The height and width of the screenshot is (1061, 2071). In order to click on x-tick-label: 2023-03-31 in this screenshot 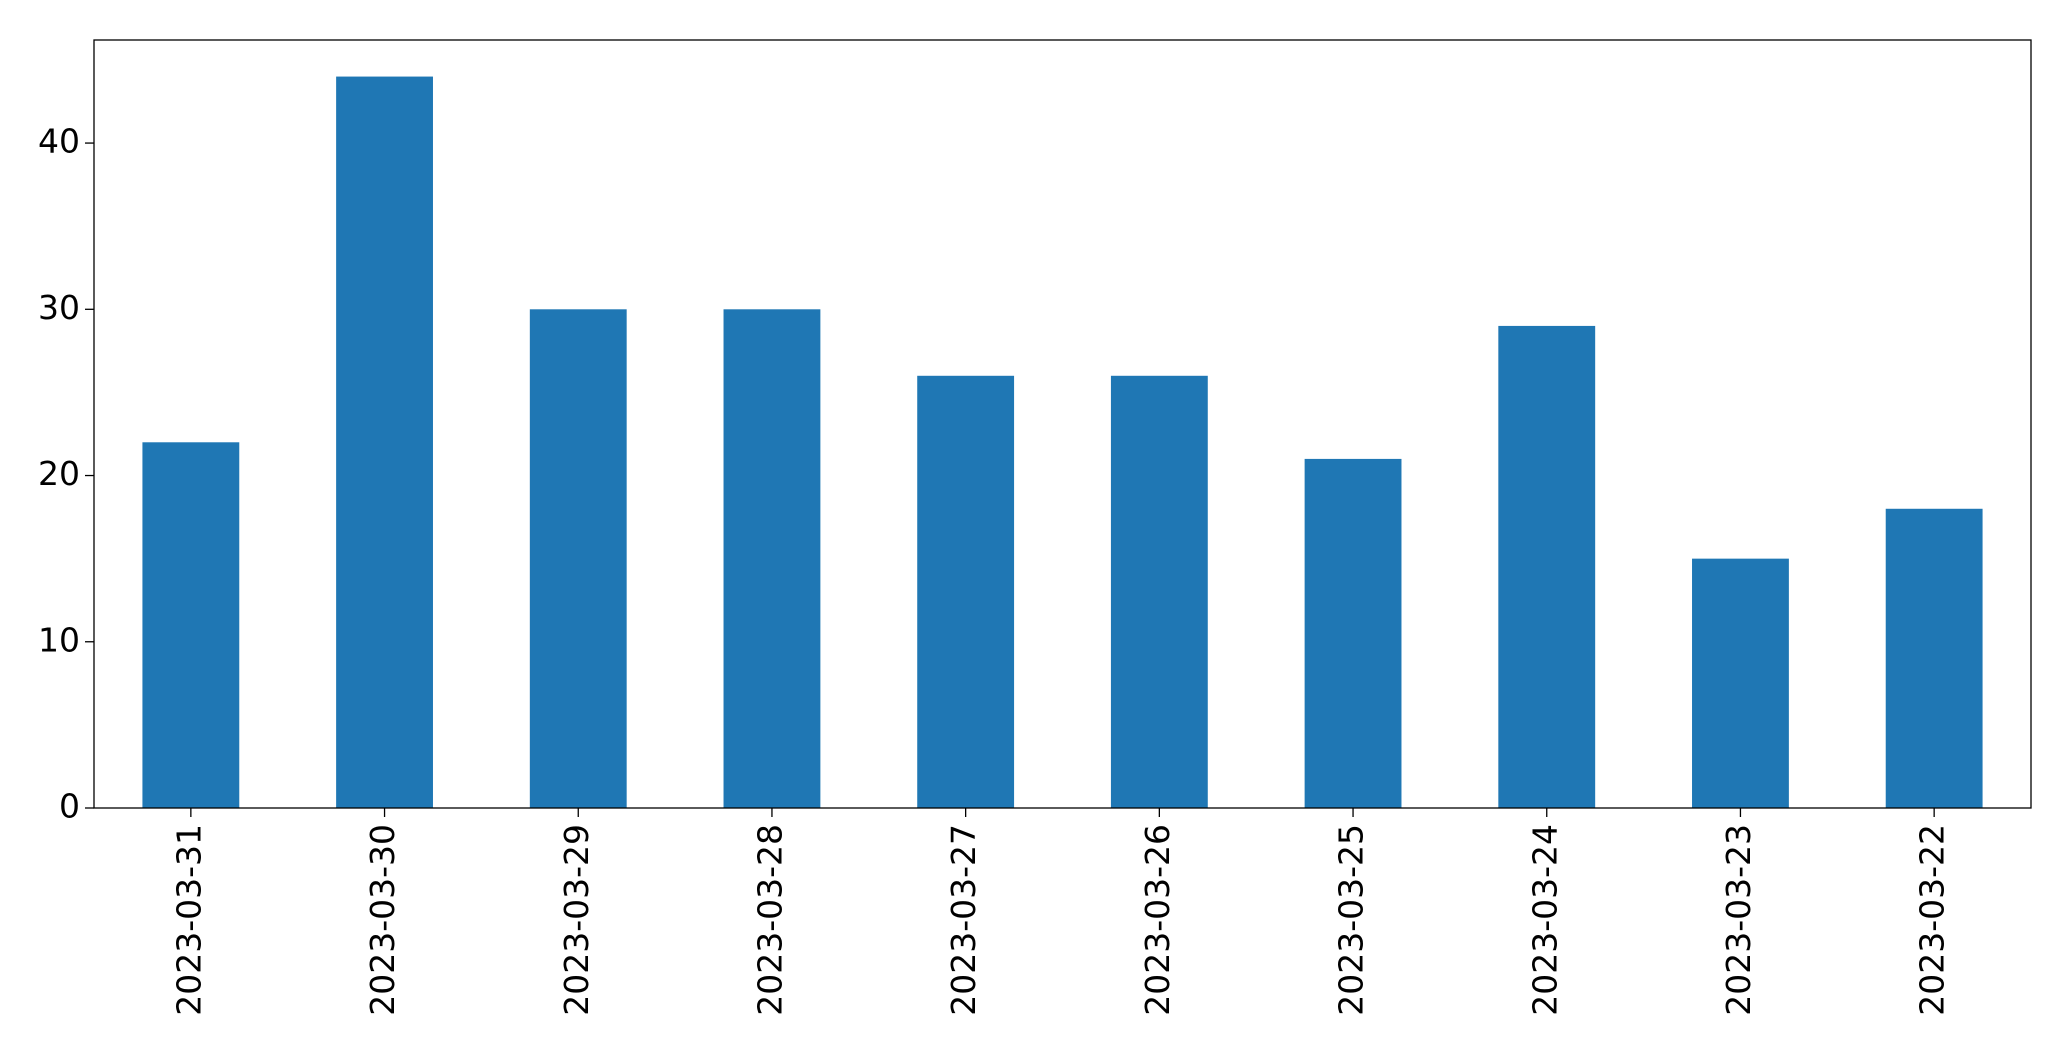, I will do `click(188, 920)`.